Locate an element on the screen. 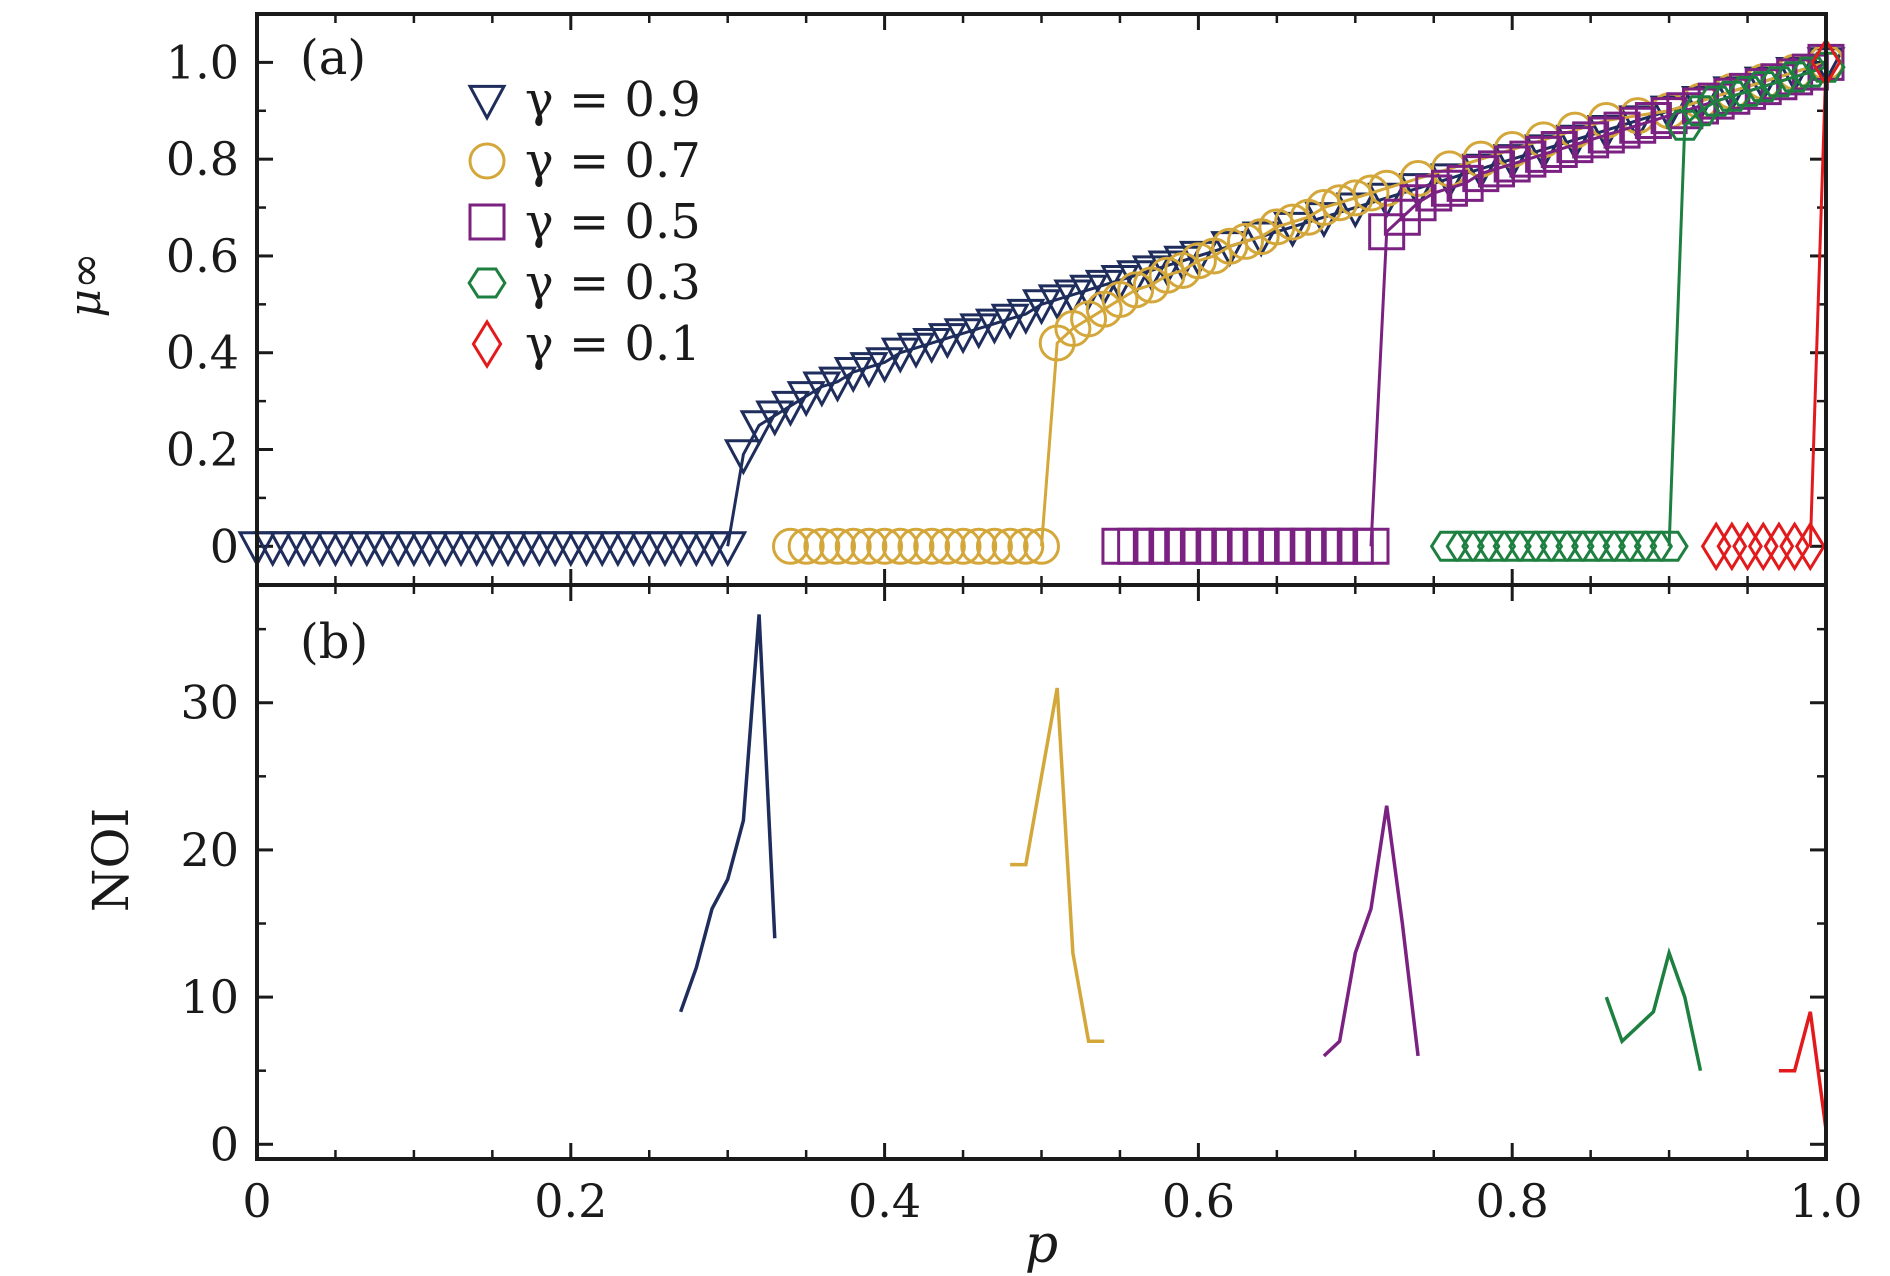 The width and height of the screenshot is (1890, 1276). x-axis-title: p is located at coordinates (1041, 1245).